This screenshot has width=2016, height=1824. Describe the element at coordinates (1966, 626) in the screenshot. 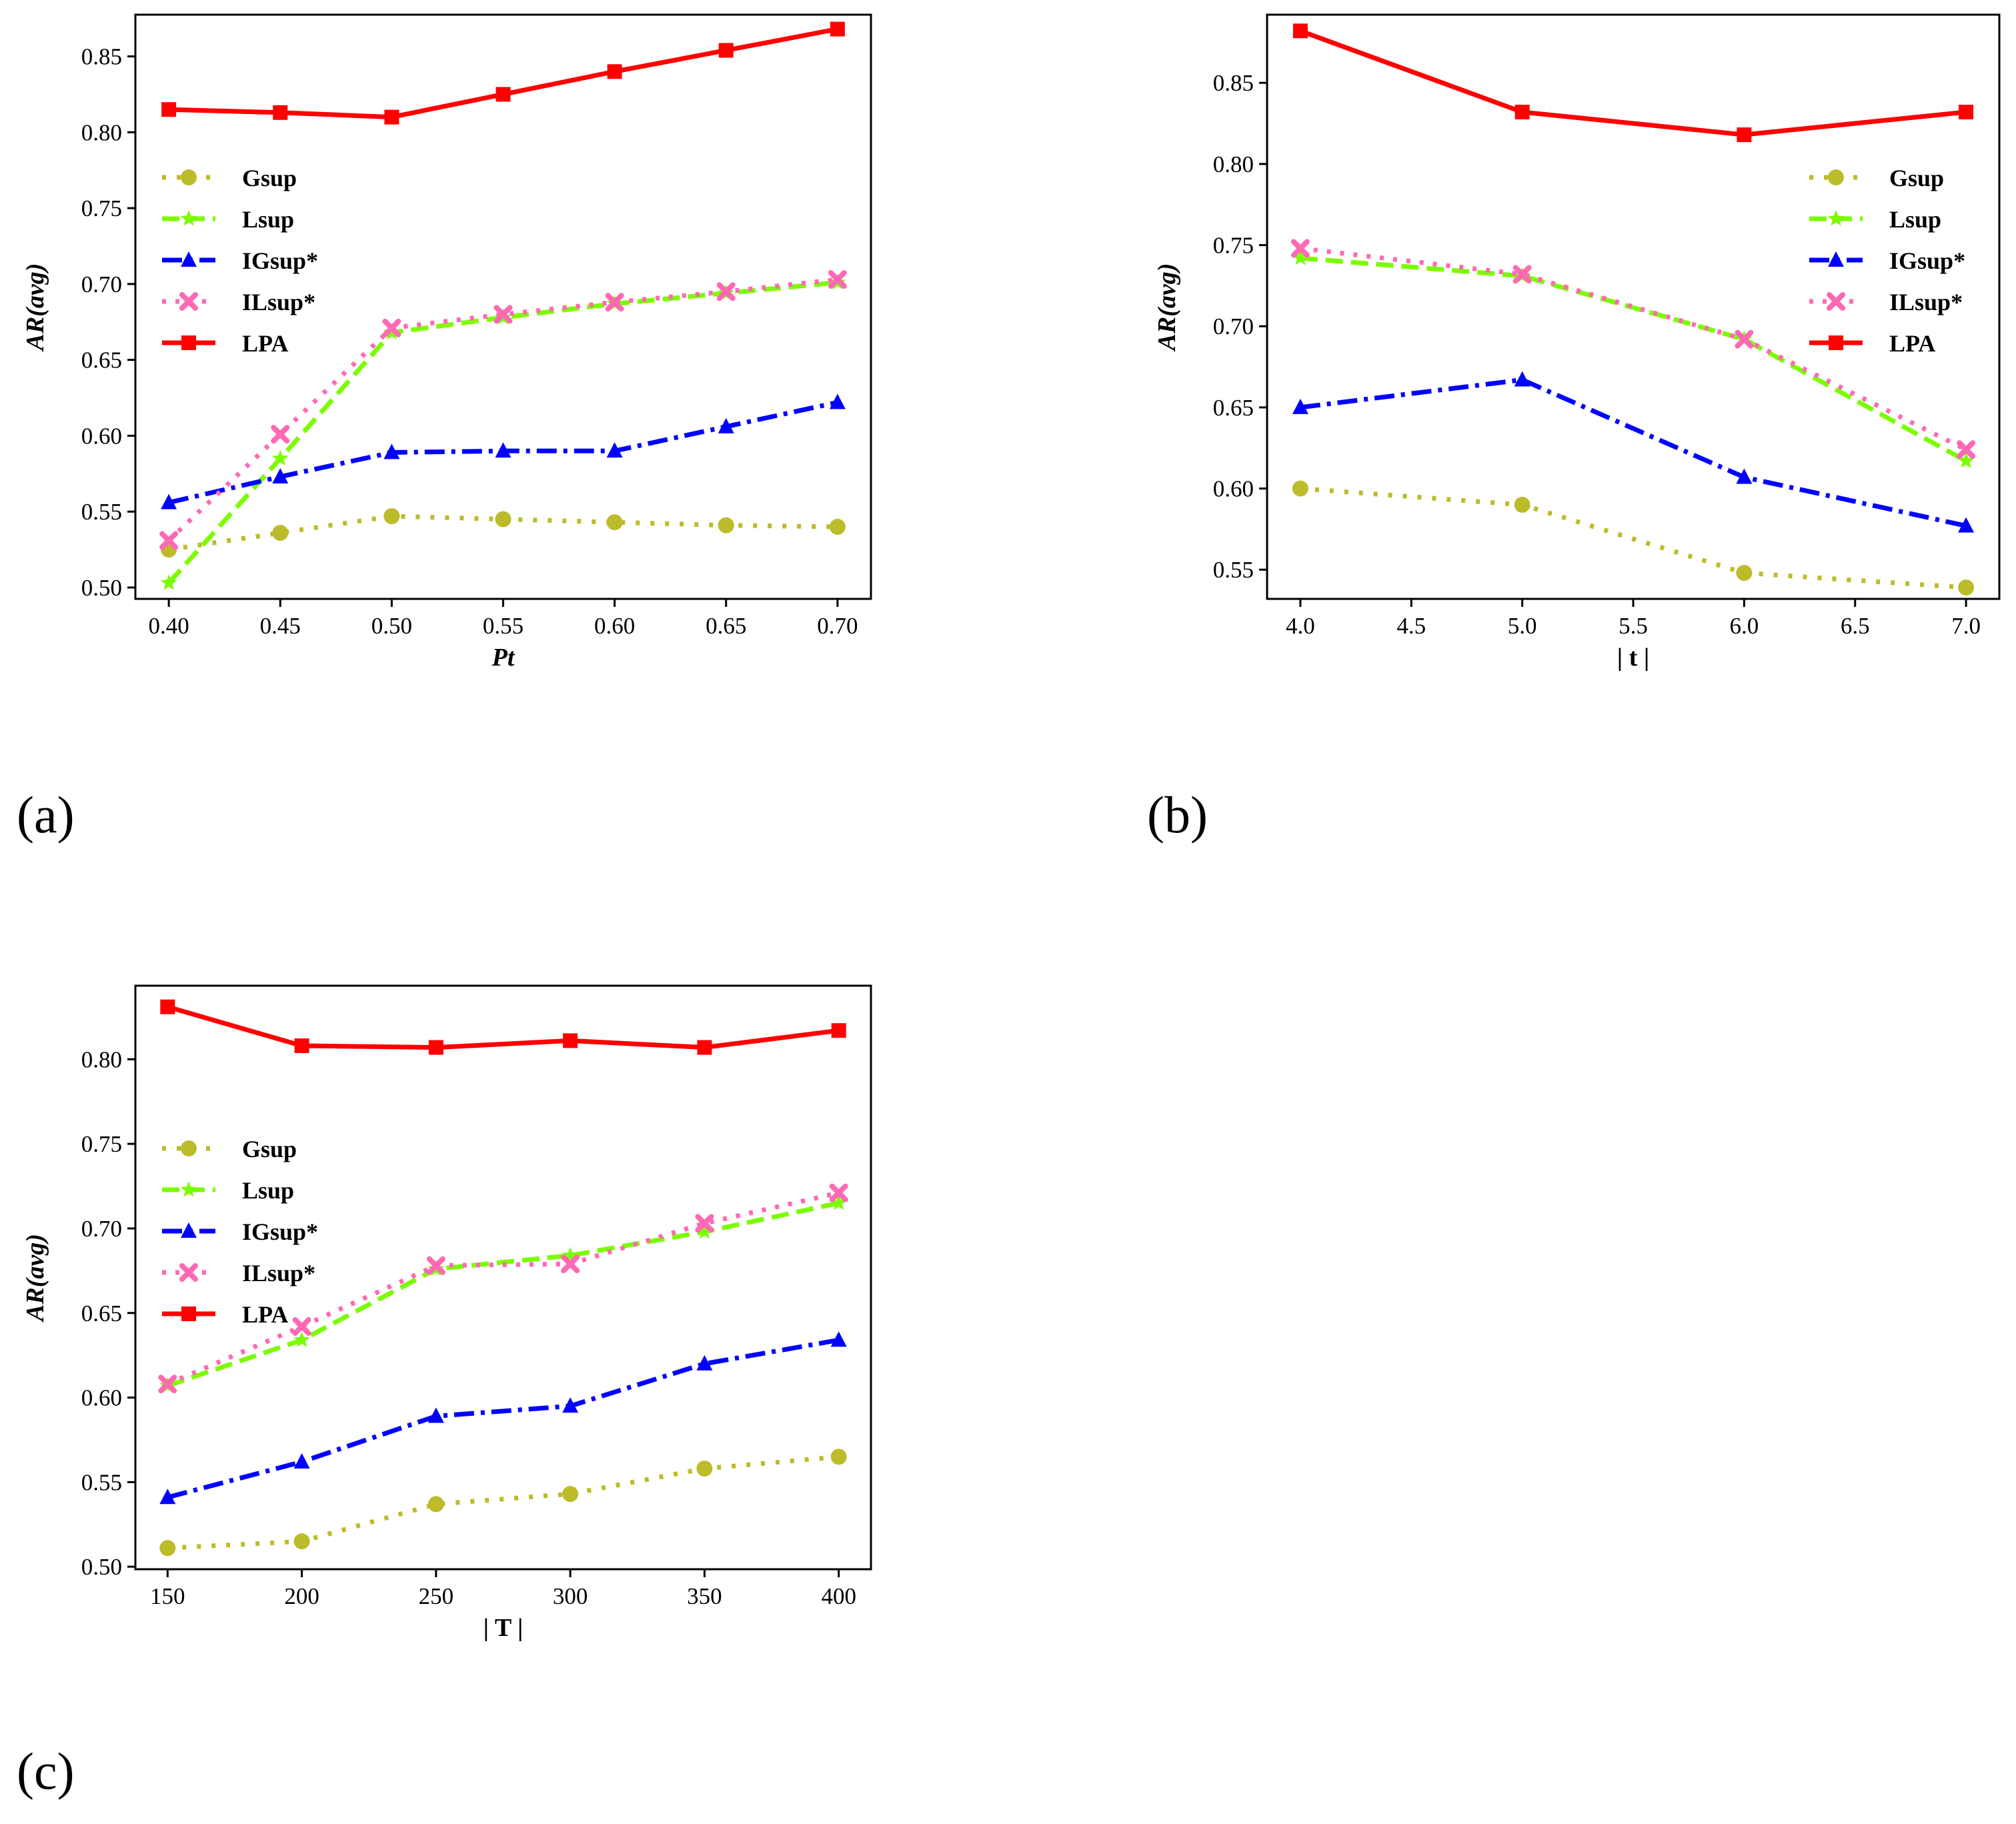

I see `x-tick-label: 7.0` at that location.